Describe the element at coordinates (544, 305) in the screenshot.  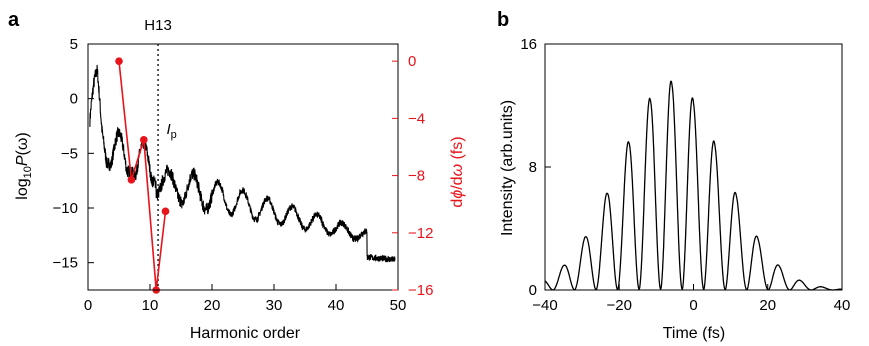
I see `chart-b-x-tick-label: −40` at that location.